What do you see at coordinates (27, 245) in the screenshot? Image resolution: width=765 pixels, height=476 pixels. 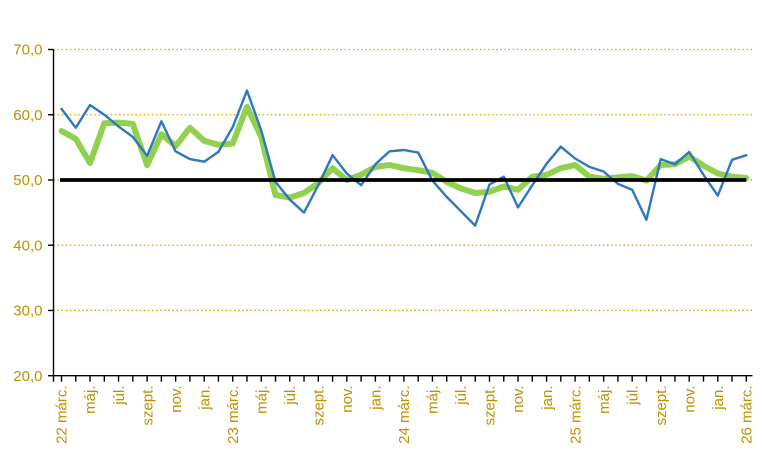 I see `y-tick-label: 40,0` at bounding box center [27, 245].